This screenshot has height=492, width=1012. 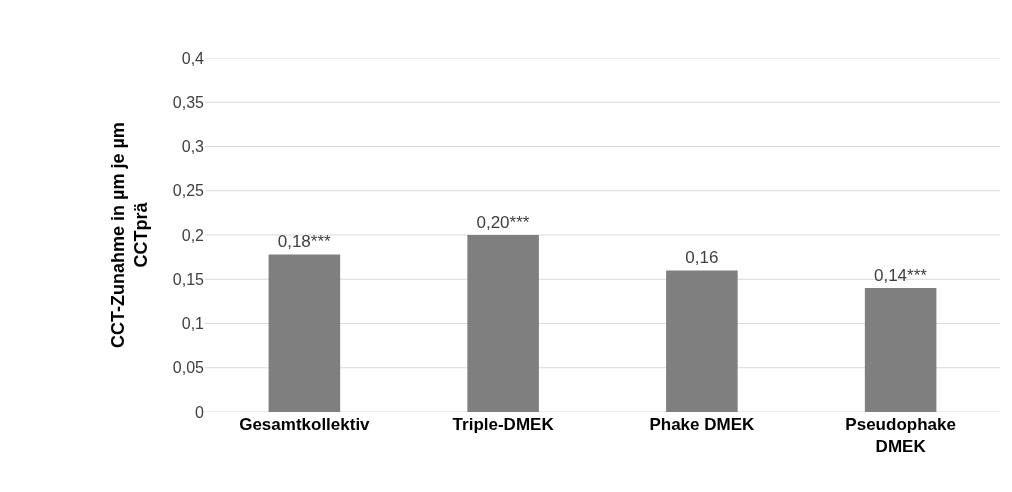 What do you see at coordinates (188, 368) in the screenshot?
I see `y-tick-label: 0,05` at bounding box center [188, 368].